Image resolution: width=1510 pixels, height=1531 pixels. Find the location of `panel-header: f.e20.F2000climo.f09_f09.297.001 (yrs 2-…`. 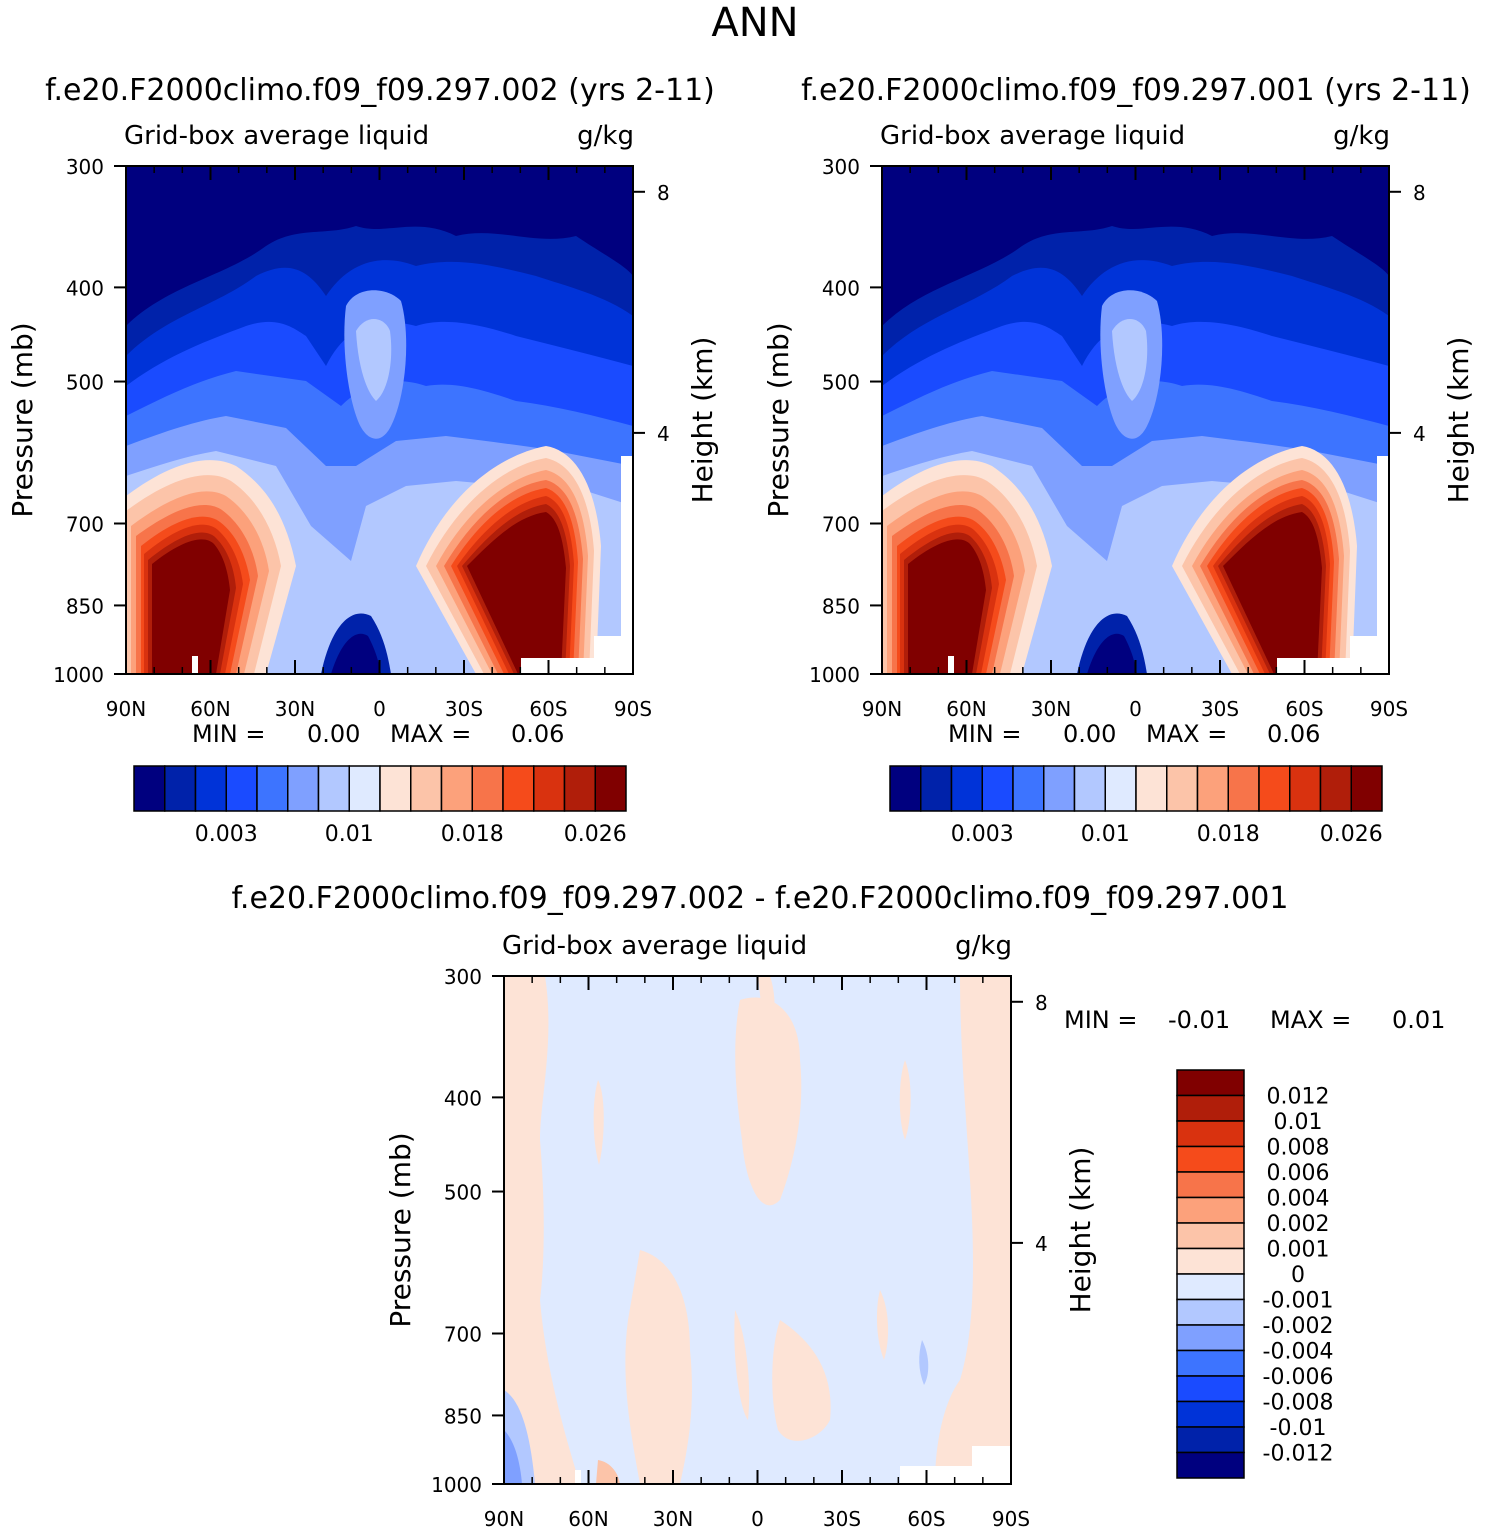

panel-header: f.e20.F2000climo.f09_f09.297.001 (yrs 2-… is located at coordinates (1136, 90).